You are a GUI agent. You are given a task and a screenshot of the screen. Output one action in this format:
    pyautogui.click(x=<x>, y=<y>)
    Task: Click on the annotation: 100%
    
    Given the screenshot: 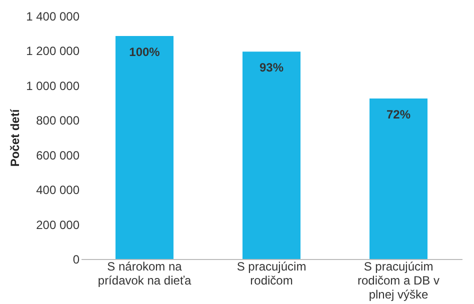 What is the action you would take?
    pyautogui.click(x=144, y=51)
    